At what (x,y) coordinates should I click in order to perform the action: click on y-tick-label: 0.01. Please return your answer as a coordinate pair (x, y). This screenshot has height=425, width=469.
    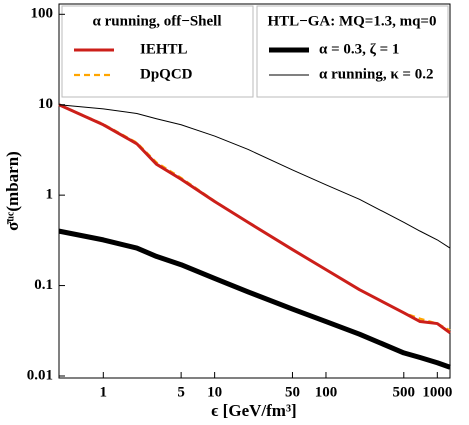
    Looking at the image, I should click on (40, 375).